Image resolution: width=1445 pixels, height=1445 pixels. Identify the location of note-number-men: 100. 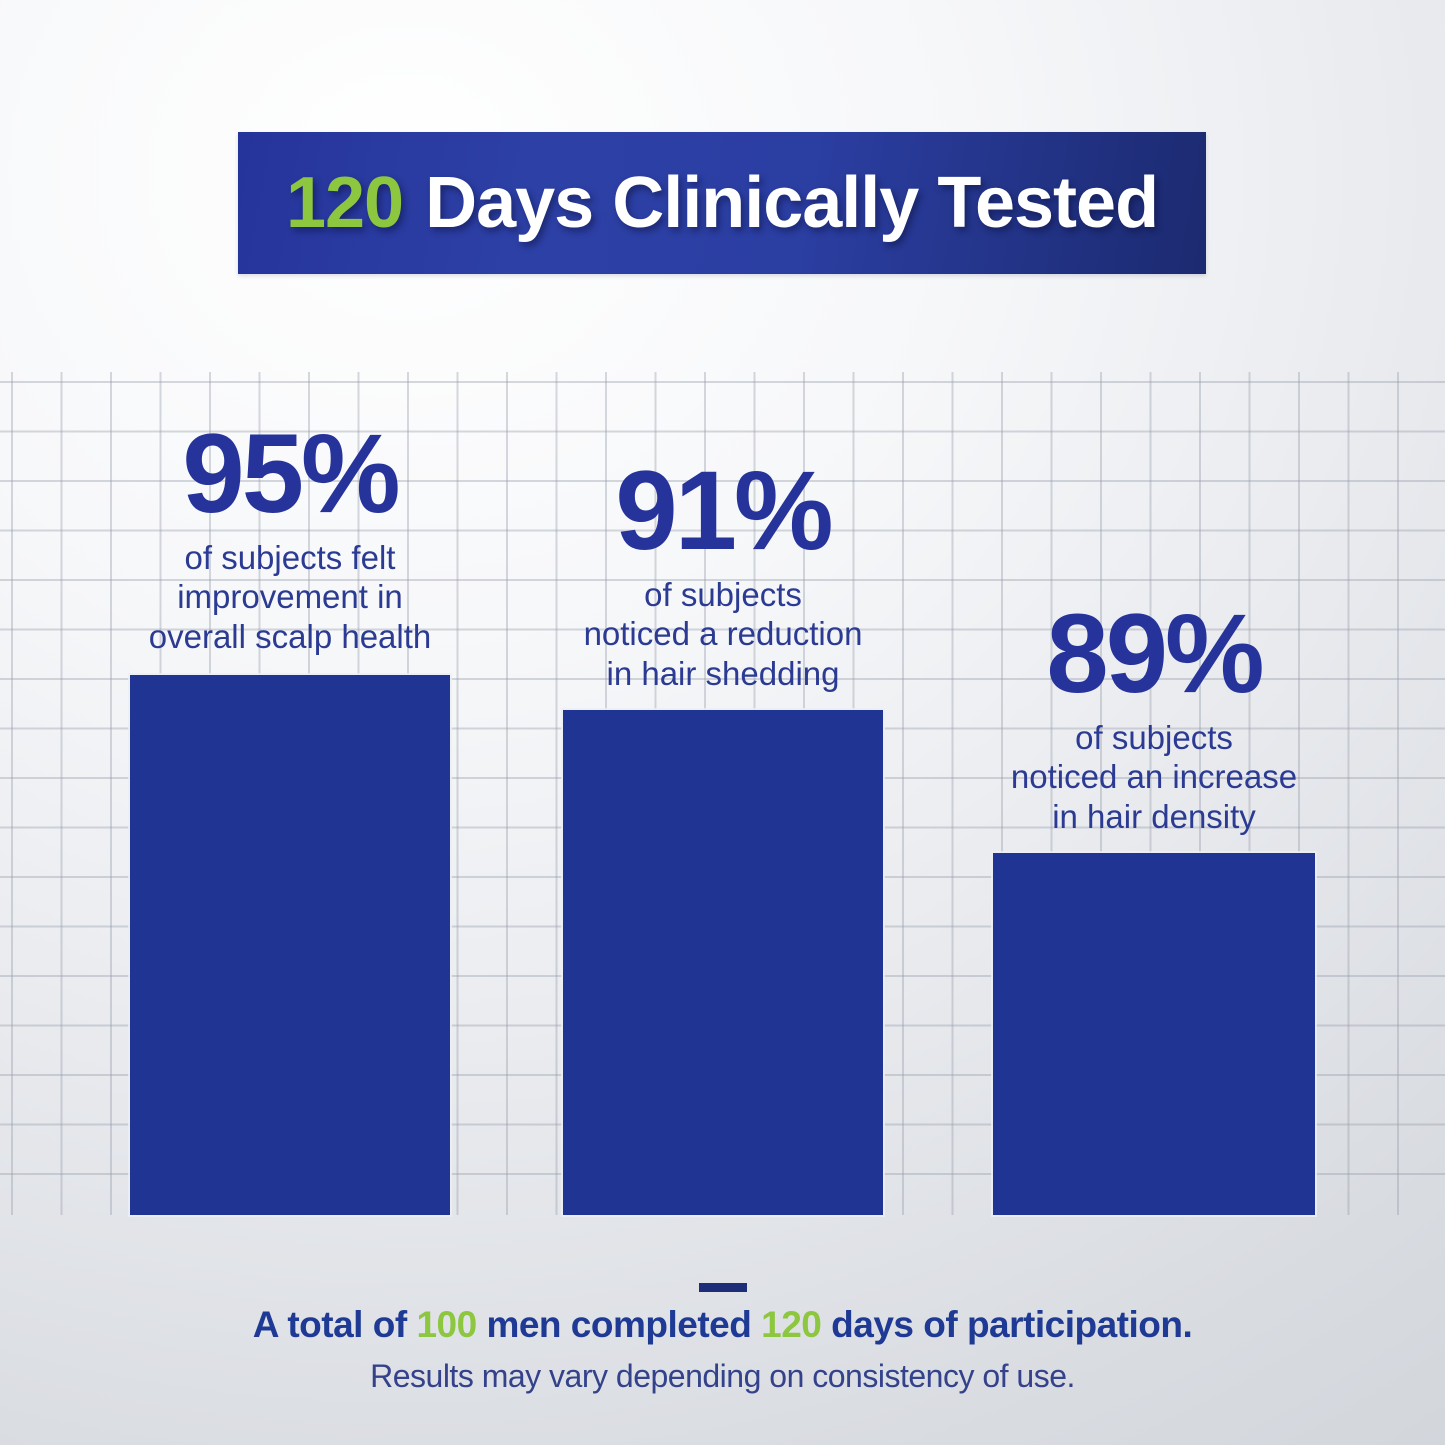
(446, 1324).